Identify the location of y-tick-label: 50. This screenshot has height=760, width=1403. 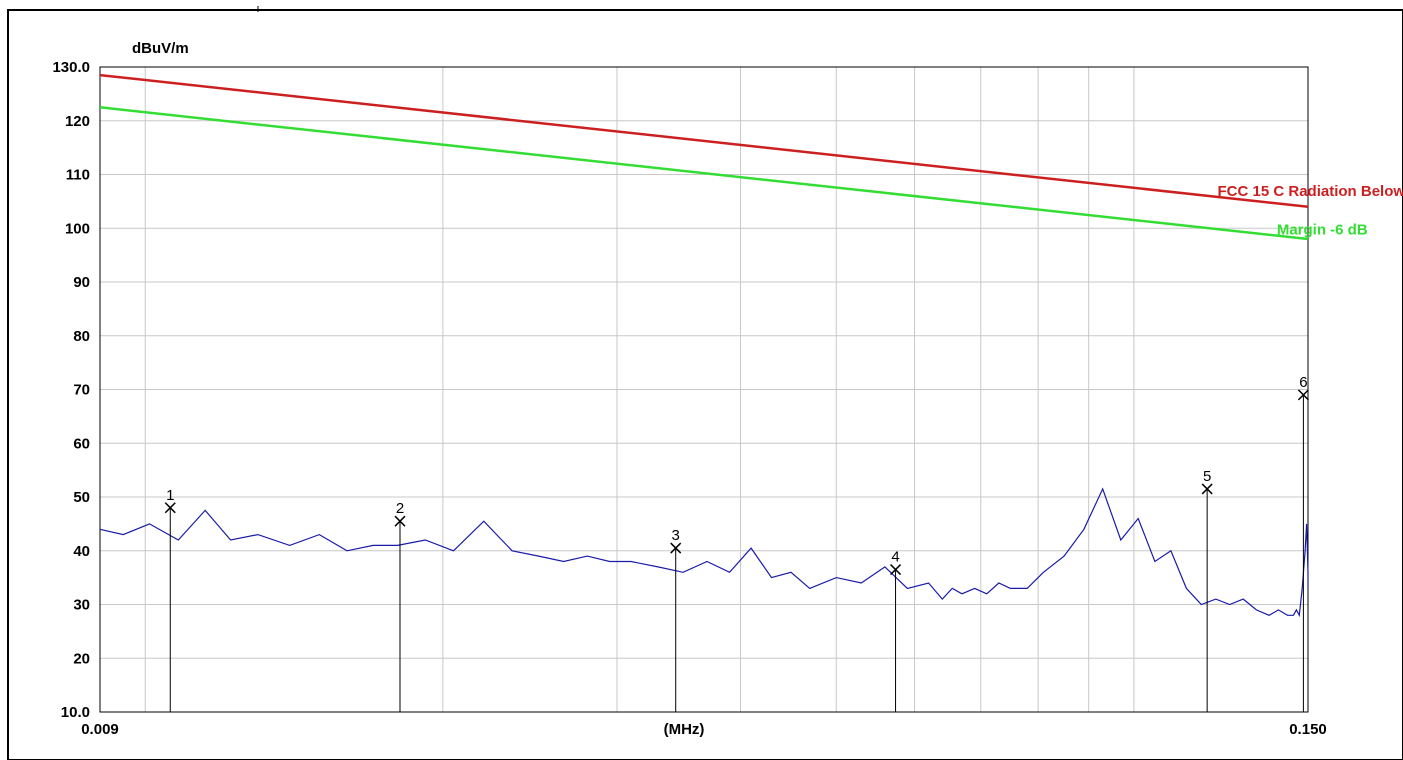
(81, 497).